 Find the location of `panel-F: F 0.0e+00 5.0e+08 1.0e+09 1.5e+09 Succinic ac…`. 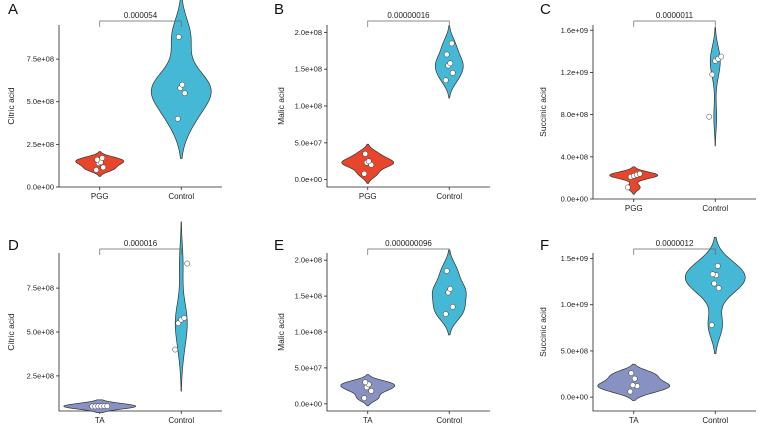

panel-F: F 0.0e+00 5.0e+08 1.0e+09 1.5e+09 Succinic ac… is located at coordinates (647, 330).